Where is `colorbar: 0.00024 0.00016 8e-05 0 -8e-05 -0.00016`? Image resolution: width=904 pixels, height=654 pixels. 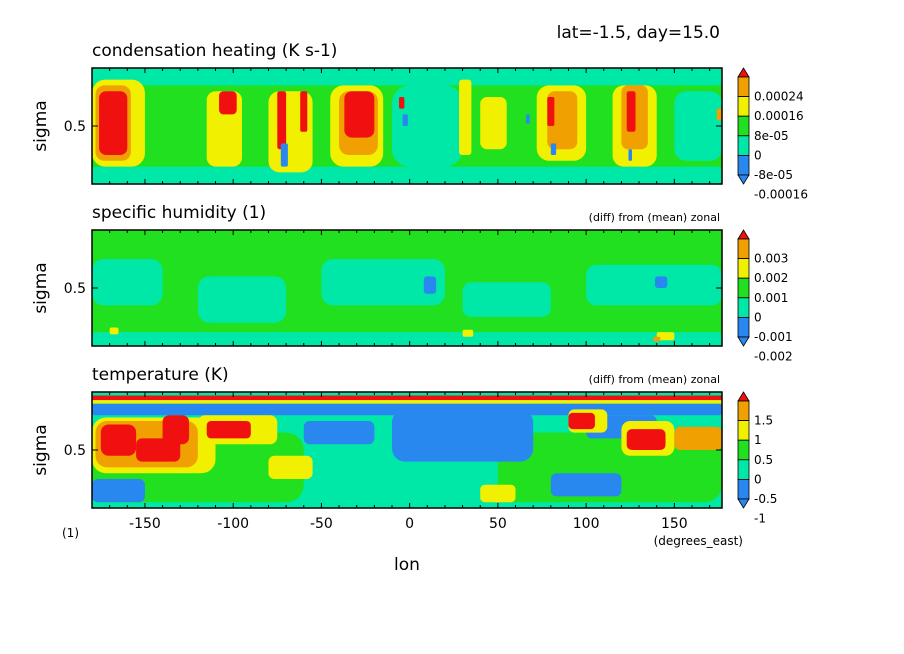
colorbar: 0.00024 0.00016 8e-05 0 -8e-05 -0.00016 is located at coordinates (772, 134).